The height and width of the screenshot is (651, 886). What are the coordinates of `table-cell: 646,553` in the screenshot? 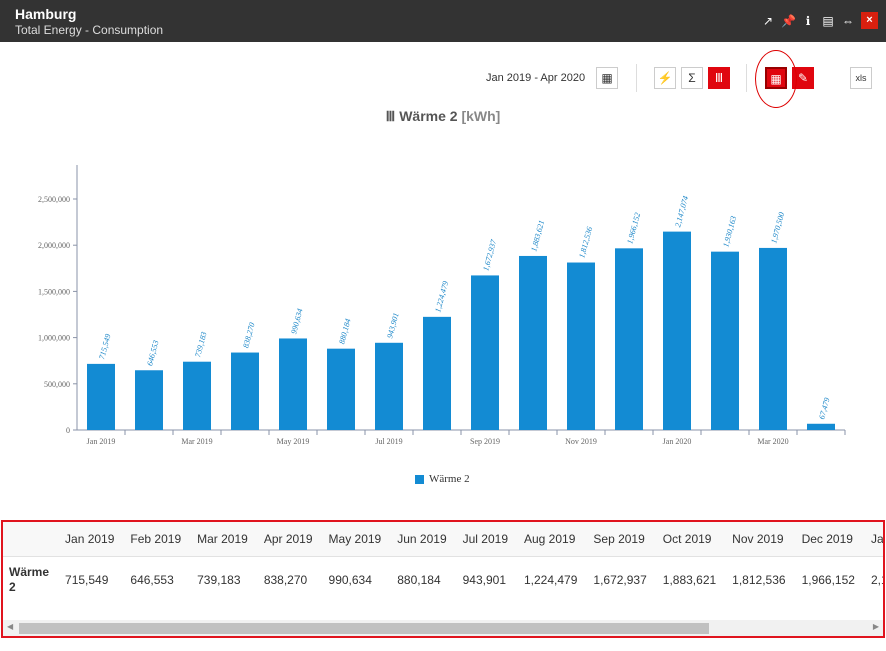 It's located at (152, 580).